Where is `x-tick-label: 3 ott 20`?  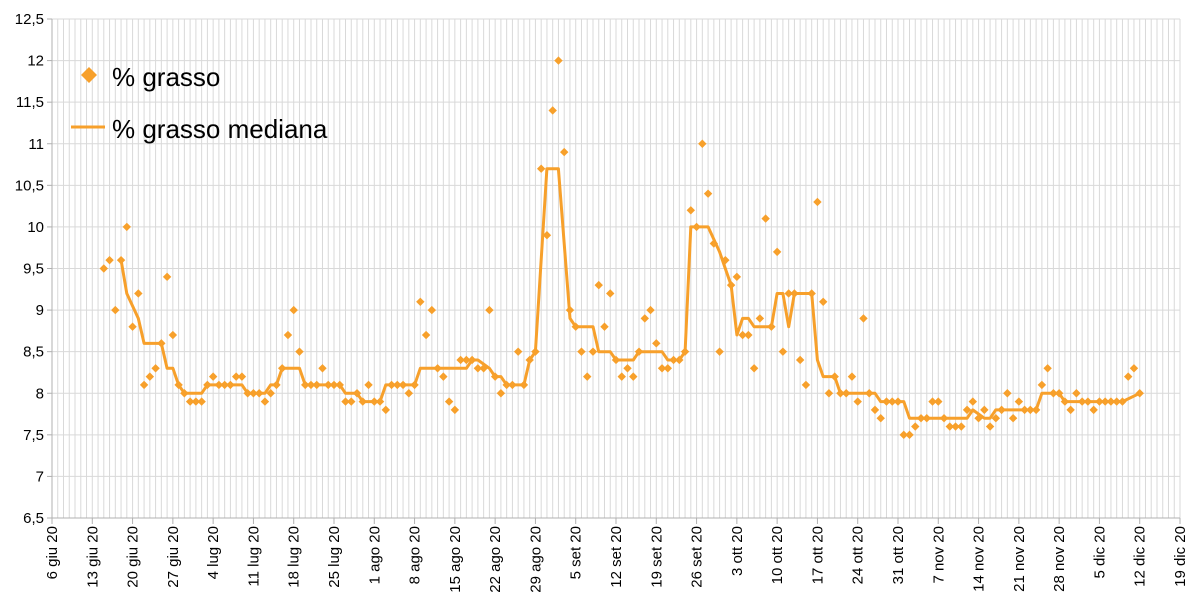
x-tick-label: 3 ott 20 is located at coordinates (737, 551).